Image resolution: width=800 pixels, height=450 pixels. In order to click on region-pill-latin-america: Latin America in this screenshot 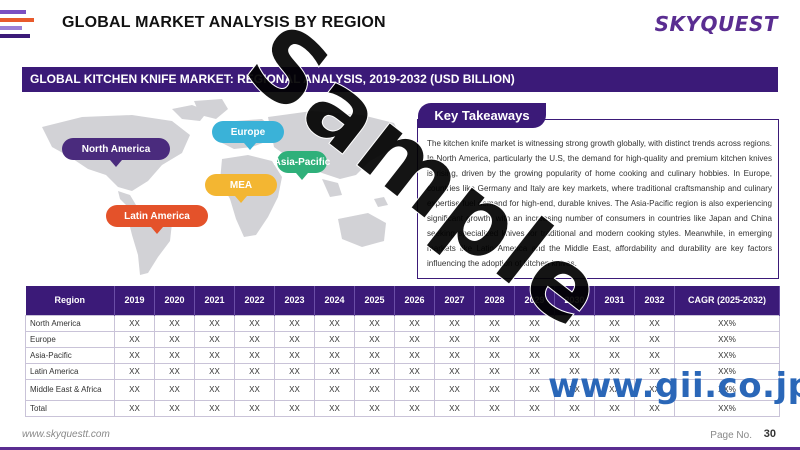, I will do `click(157, 216)`.